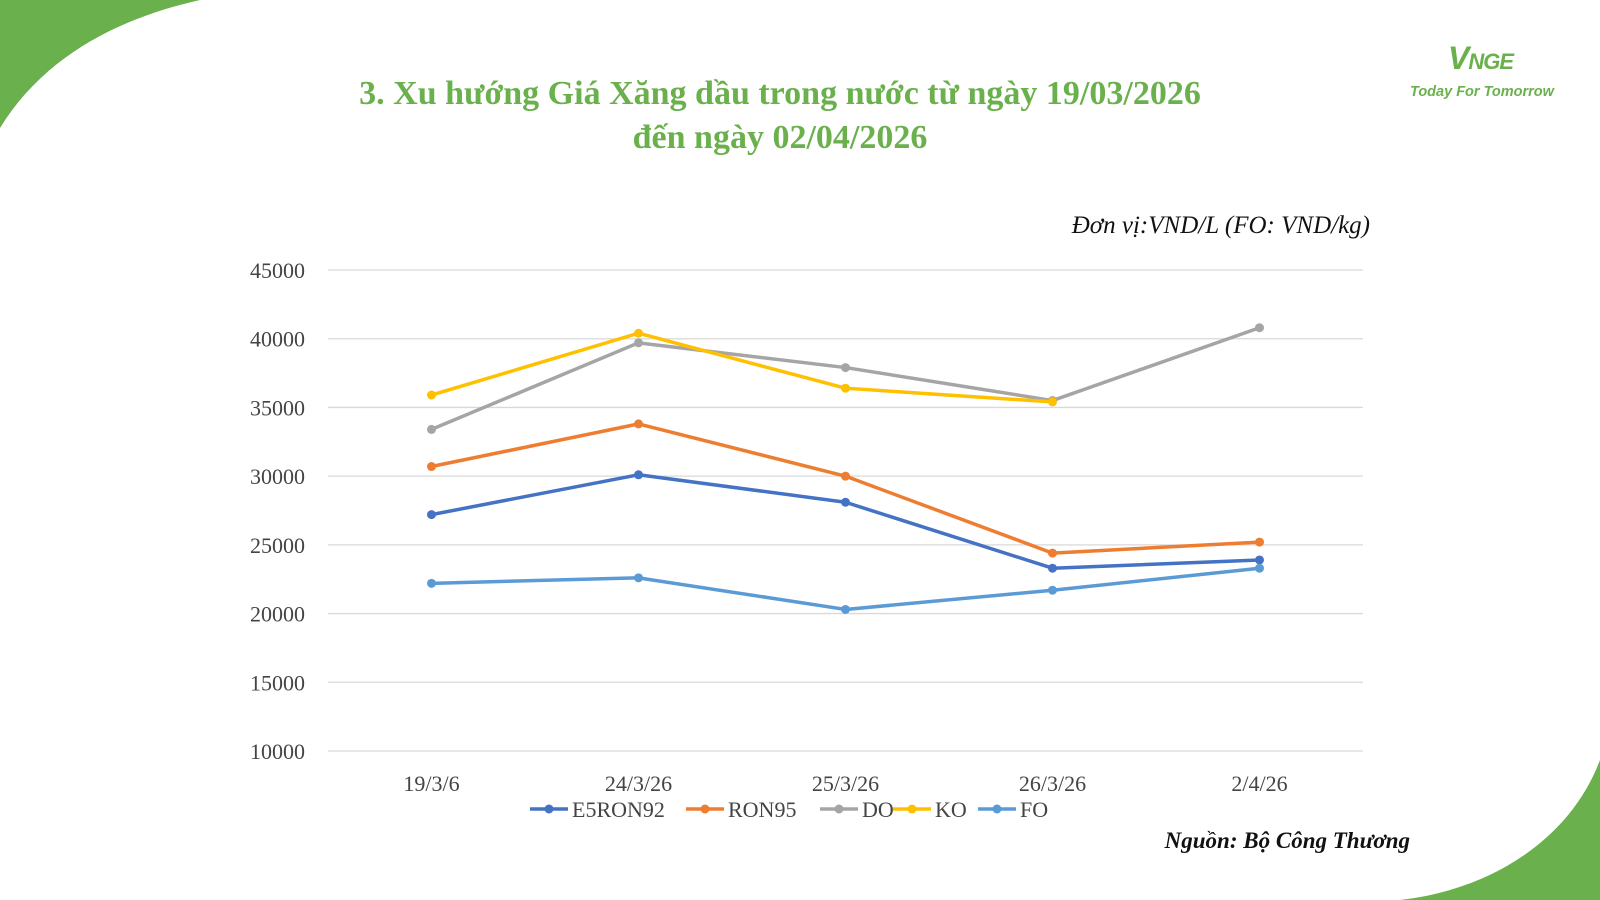  What do you see at coordinates (1500, 830) in the screenshot?
I see `bottom-right-corner-decoration` at bounding box center [1500, 830].